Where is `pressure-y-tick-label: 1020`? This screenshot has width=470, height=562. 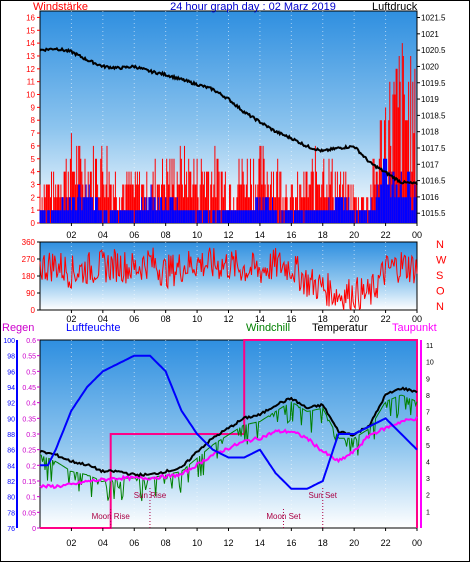 pressure-y-tick-label: 1020 is located at coordinates (430, 66).